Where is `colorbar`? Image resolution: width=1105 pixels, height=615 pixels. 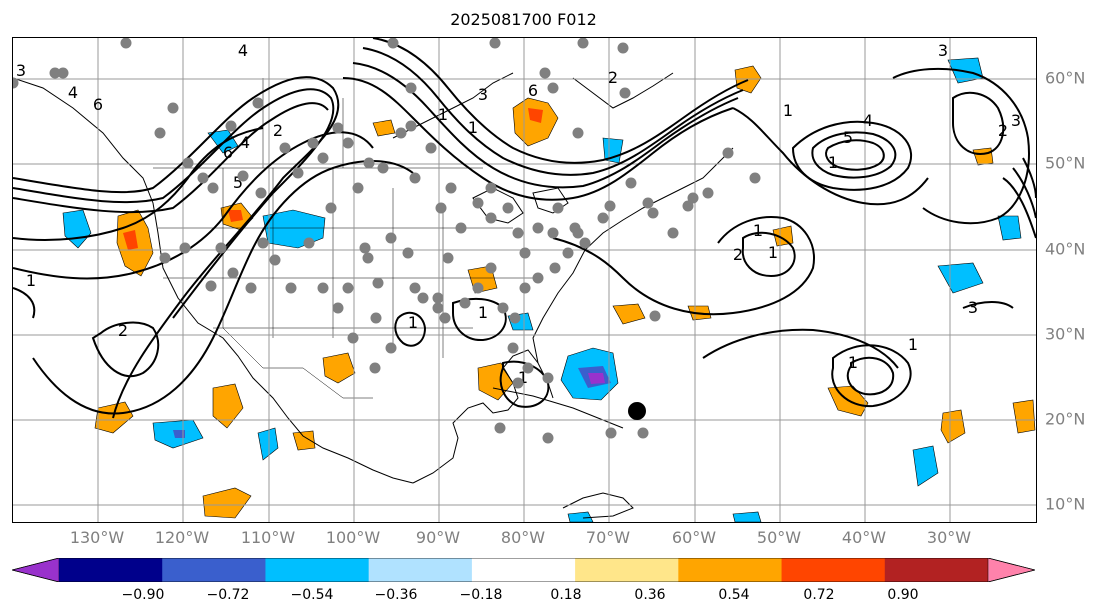 colorbar is located at coordinates (523, 570).